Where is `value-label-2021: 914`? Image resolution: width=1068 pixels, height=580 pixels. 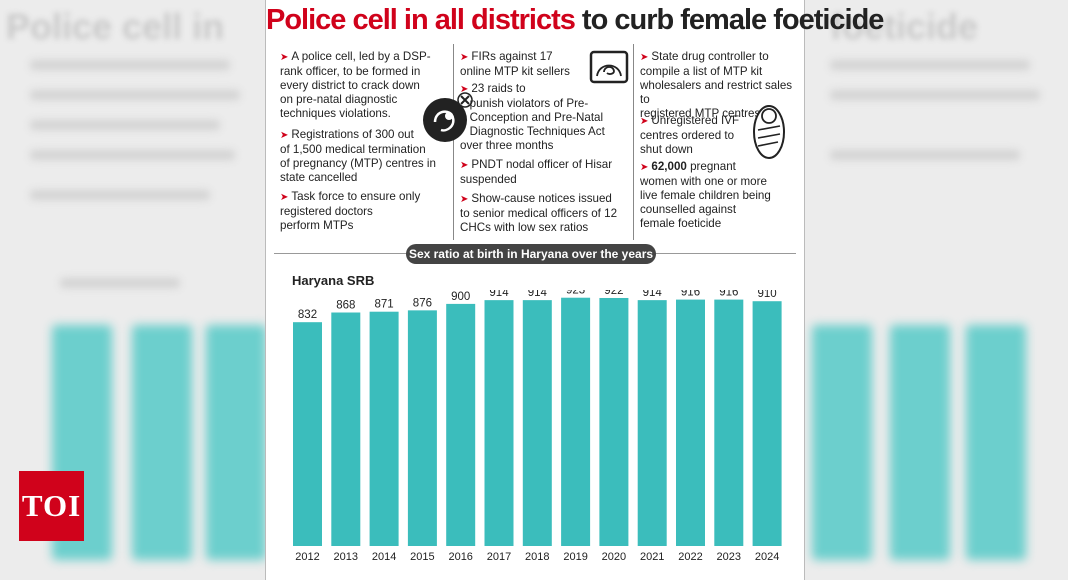 value-label-2021: 914 is located at coordinates (653, 294).